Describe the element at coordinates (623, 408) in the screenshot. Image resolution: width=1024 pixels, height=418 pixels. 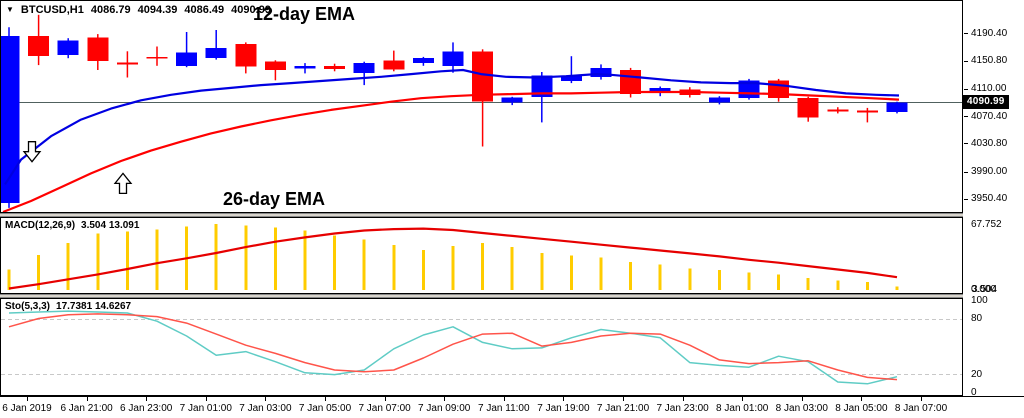
I see `time-axis-label: 7 Jan 21:00` at that location.